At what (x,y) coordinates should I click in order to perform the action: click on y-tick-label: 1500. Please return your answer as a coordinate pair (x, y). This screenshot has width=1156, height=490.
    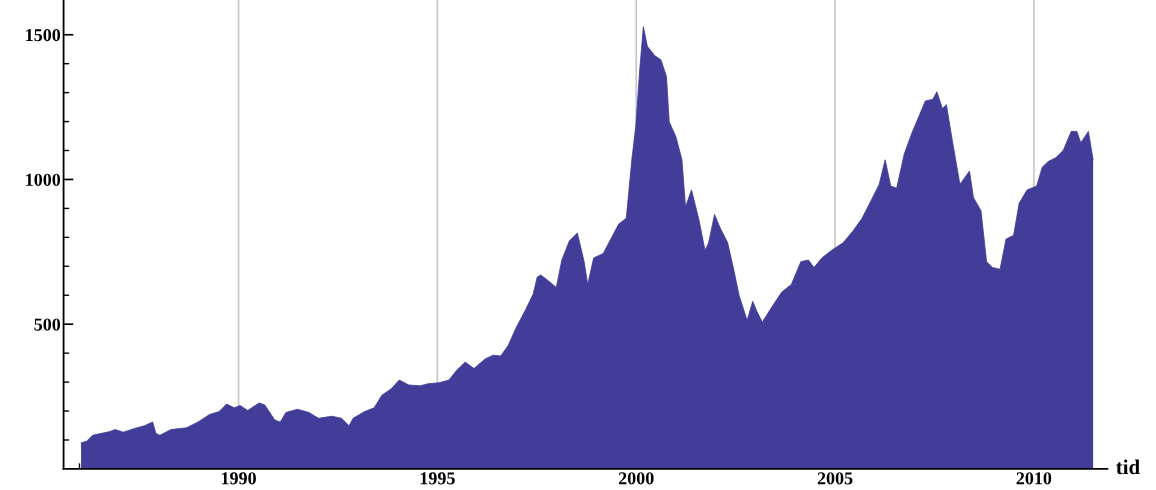
    Looking at the image, I should click on (43, 35).